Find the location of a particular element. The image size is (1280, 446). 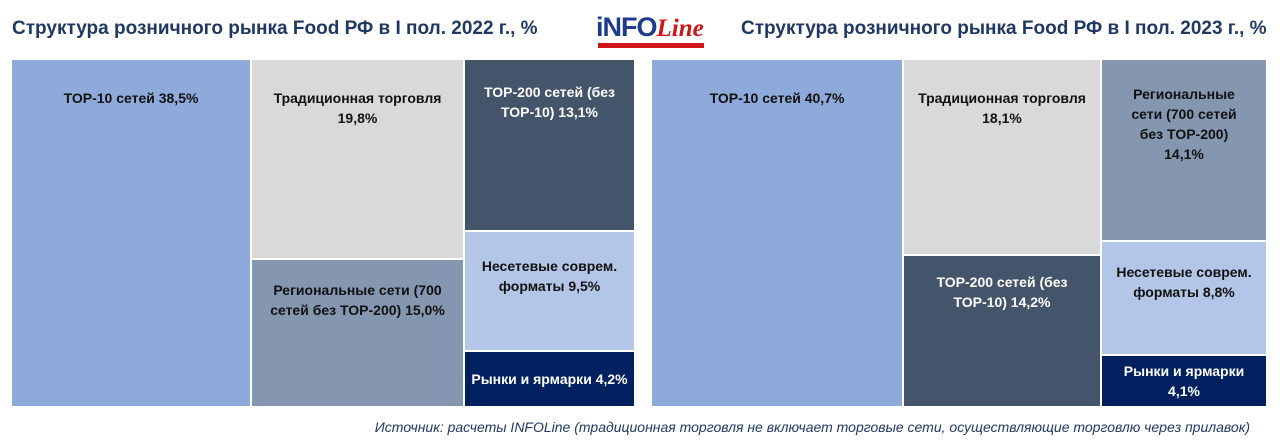

logo-text-main: iNFO is located at coordinates (626, 27).